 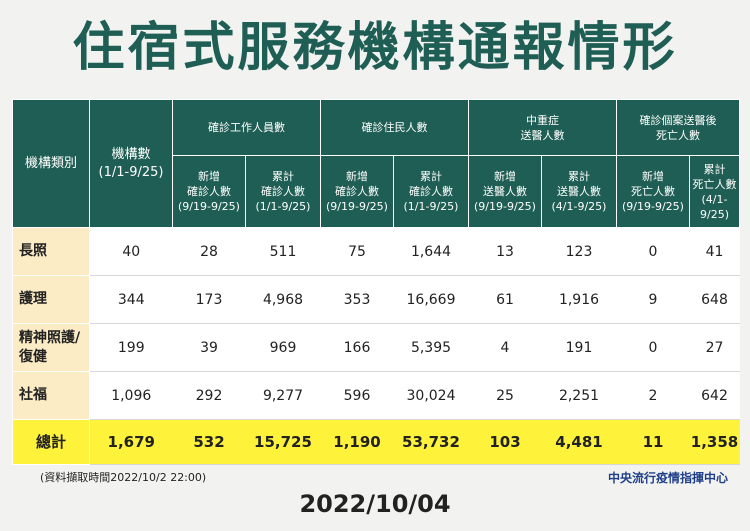 I want to click on report-date: 2022/10/04, so click(x=375, y=504).